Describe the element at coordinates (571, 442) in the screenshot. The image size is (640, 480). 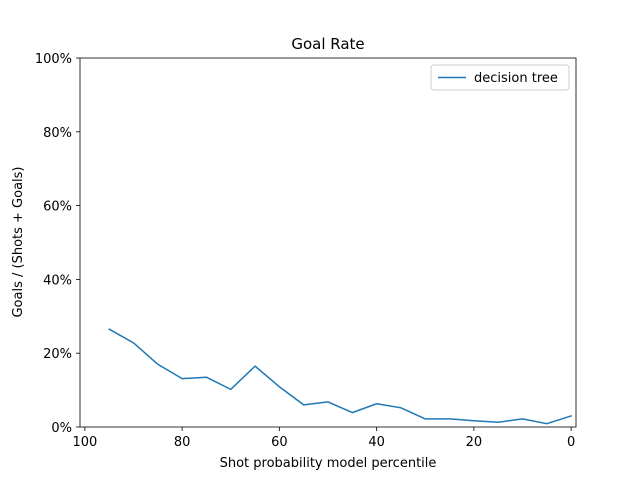
I see `x-tick-label: 0` at that location.